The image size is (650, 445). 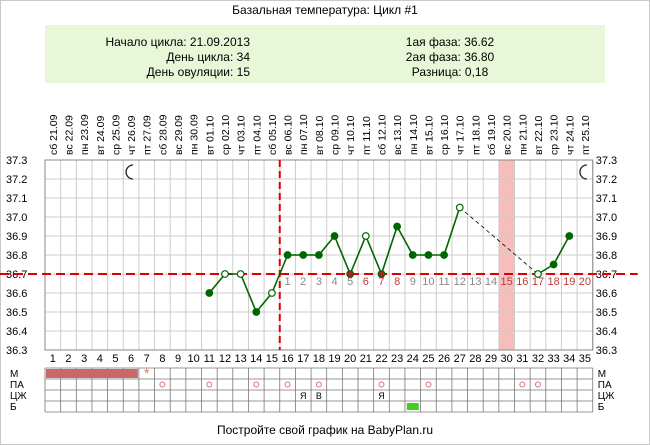 I want to click on x-date-label: пн 30.09, so click(x=195, y=134).